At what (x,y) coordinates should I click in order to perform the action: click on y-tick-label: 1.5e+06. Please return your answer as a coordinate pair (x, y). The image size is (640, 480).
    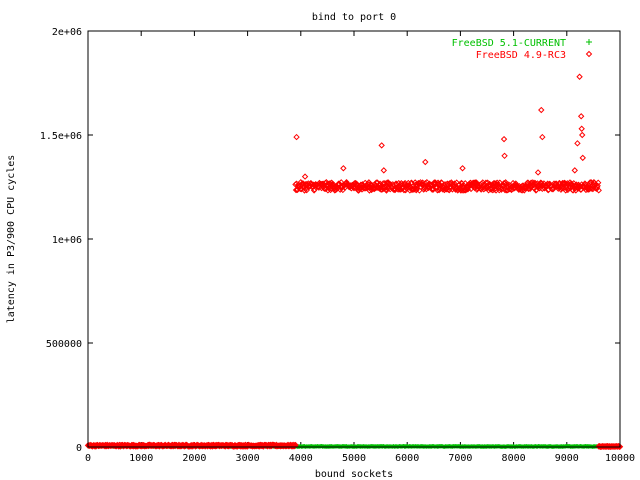
    Looking at the image, I should click on (61, 136).